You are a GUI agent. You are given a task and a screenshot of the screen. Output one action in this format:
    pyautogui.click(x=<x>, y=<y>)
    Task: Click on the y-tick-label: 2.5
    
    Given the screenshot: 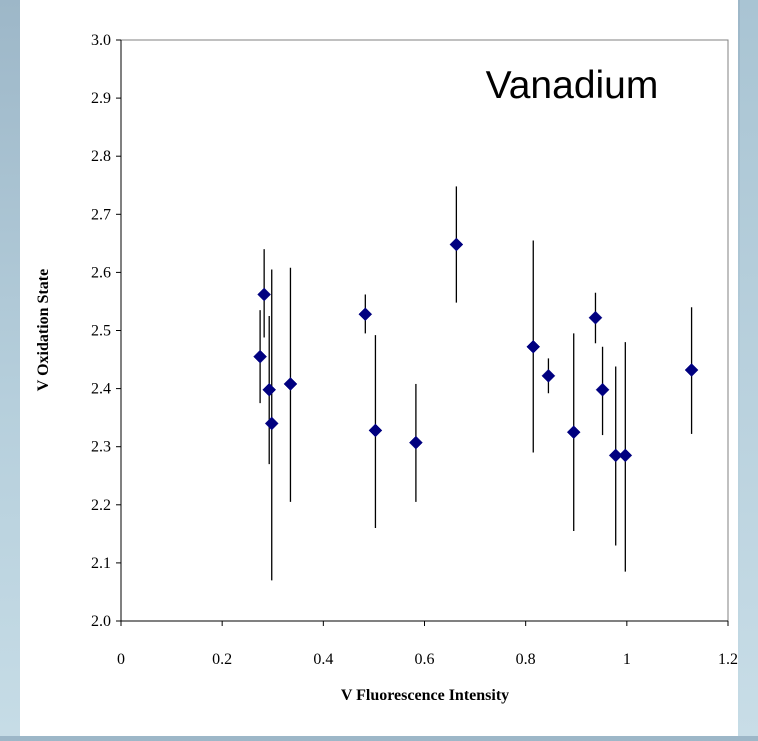 What is the action you would take?
    pyautogui.click(x=101, y=331)
    